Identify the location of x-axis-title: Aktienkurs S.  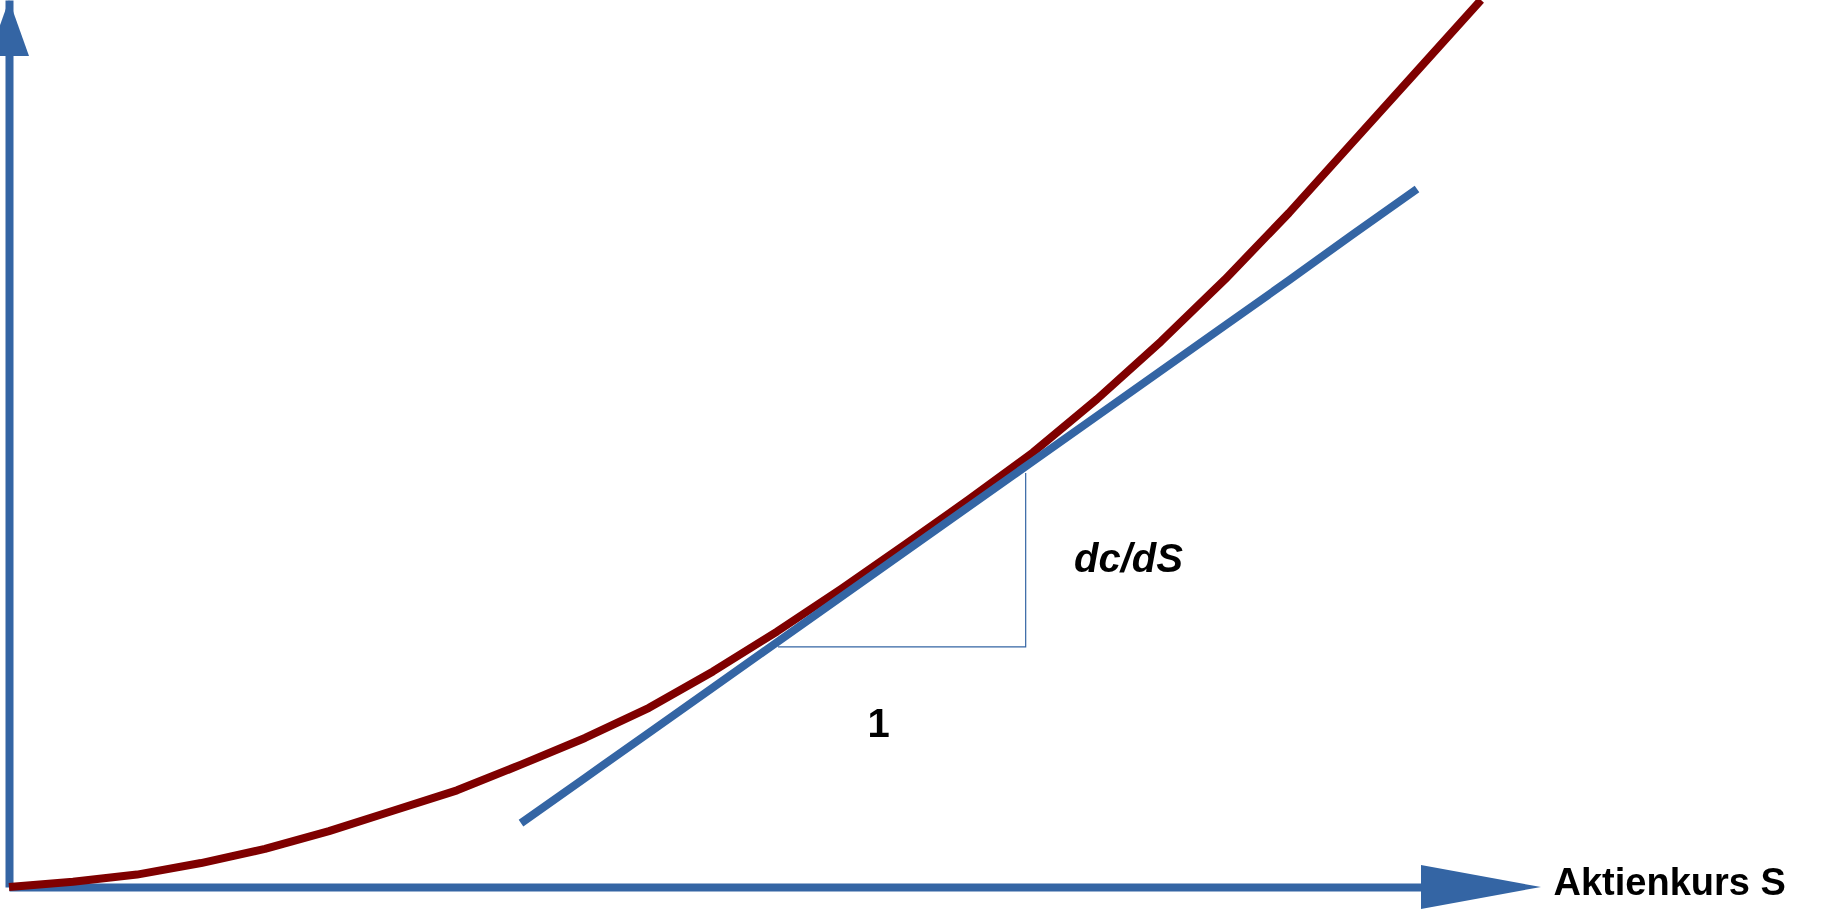
(1669, 881).